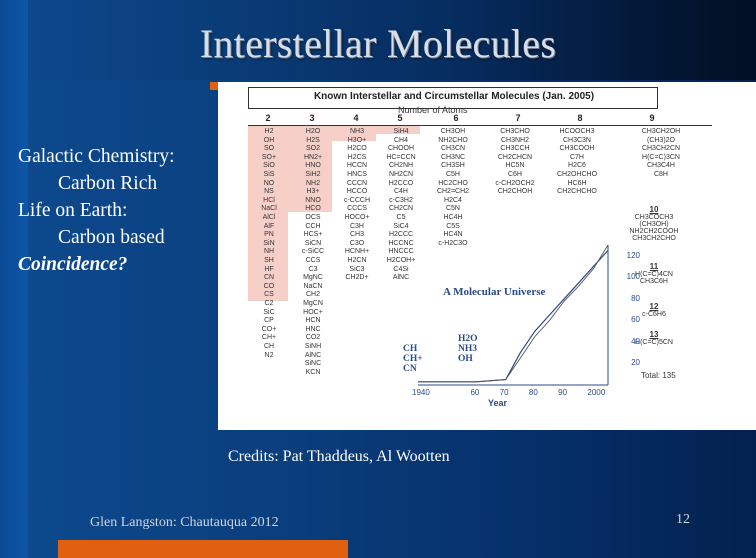 This screenshot has height=558, width=756. I want to click on molecule-cell: NS, so click(269, 192).